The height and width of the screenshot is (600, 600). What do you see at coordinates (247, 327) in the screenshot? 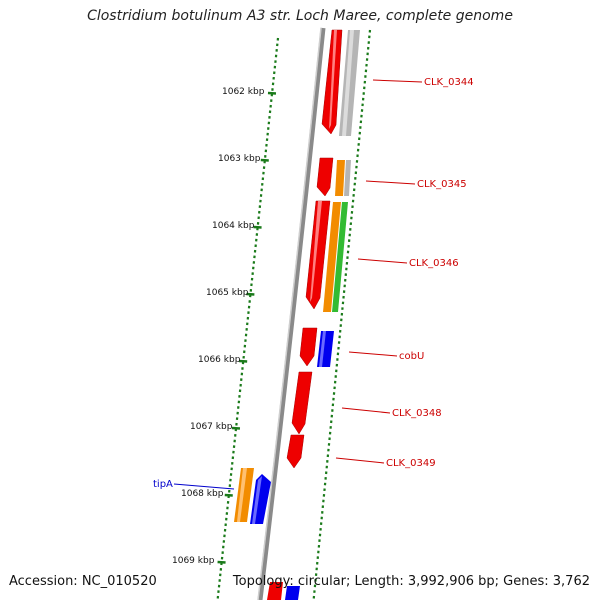
I see `scale-ticks` at bounding box center [247, 327].